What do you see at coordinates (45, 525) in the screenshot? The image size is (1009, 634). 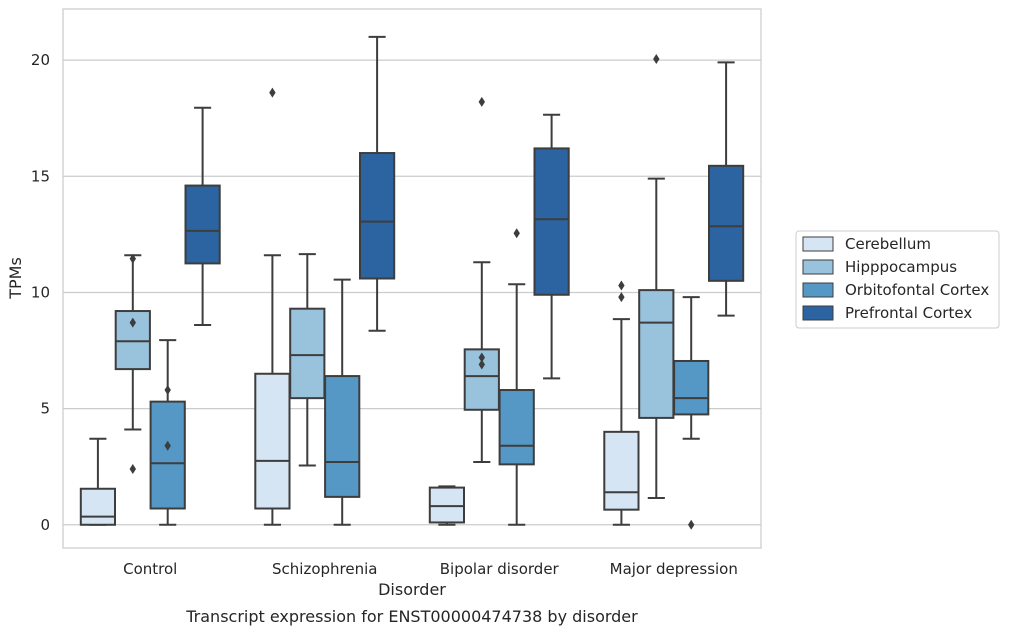 I see `y-tick-label: 0` at bounding box center [45, 525].